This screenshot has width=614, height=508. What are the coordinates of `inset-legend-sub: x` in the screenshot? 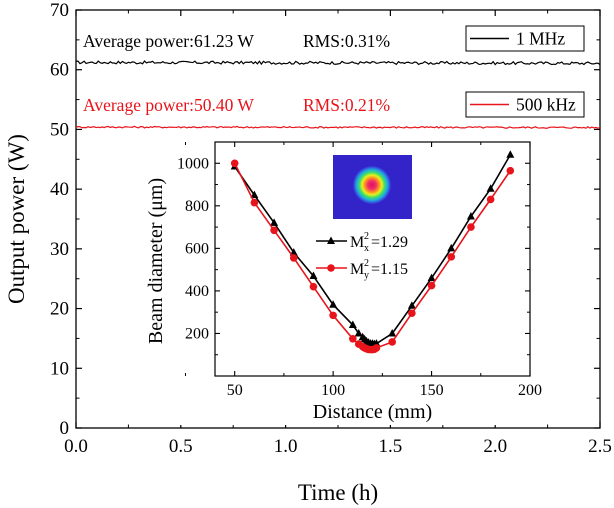 It's located at (366, 248).